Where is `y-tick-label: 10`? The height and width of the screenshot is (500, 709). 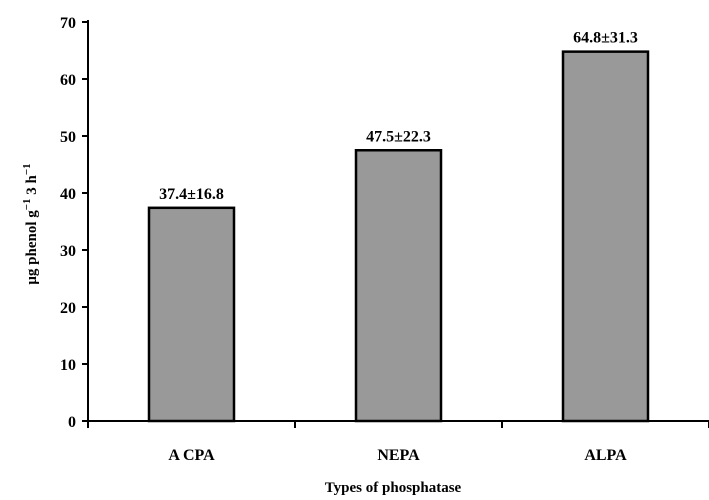
y-tick-label: 10 is located at coordinates (68, 365).